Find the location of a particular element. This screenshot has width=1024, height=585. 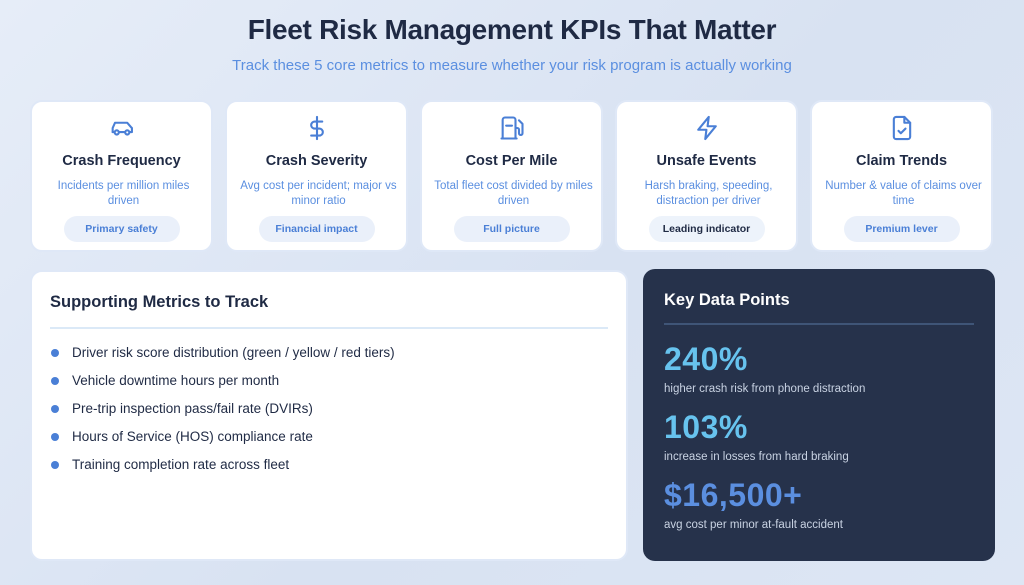

kpi-title: Unsafe Events is located at coordinates (706, 161).